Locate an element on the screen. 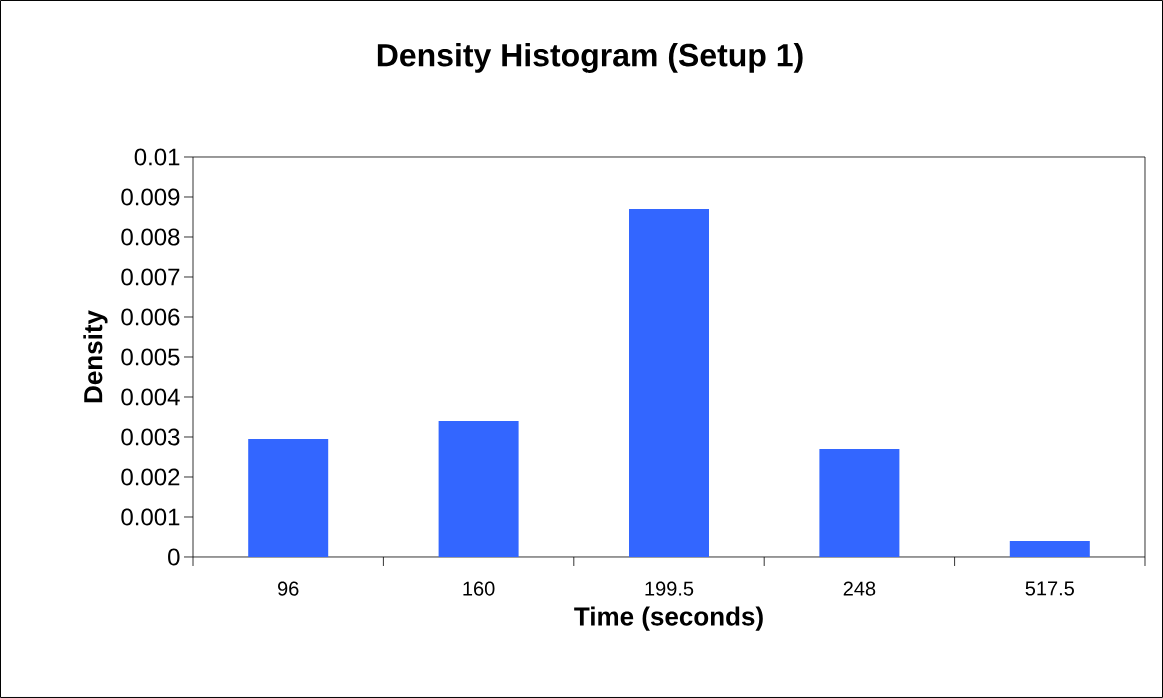  y-tick-label: 0.006 is located at coordinates (150, 317).